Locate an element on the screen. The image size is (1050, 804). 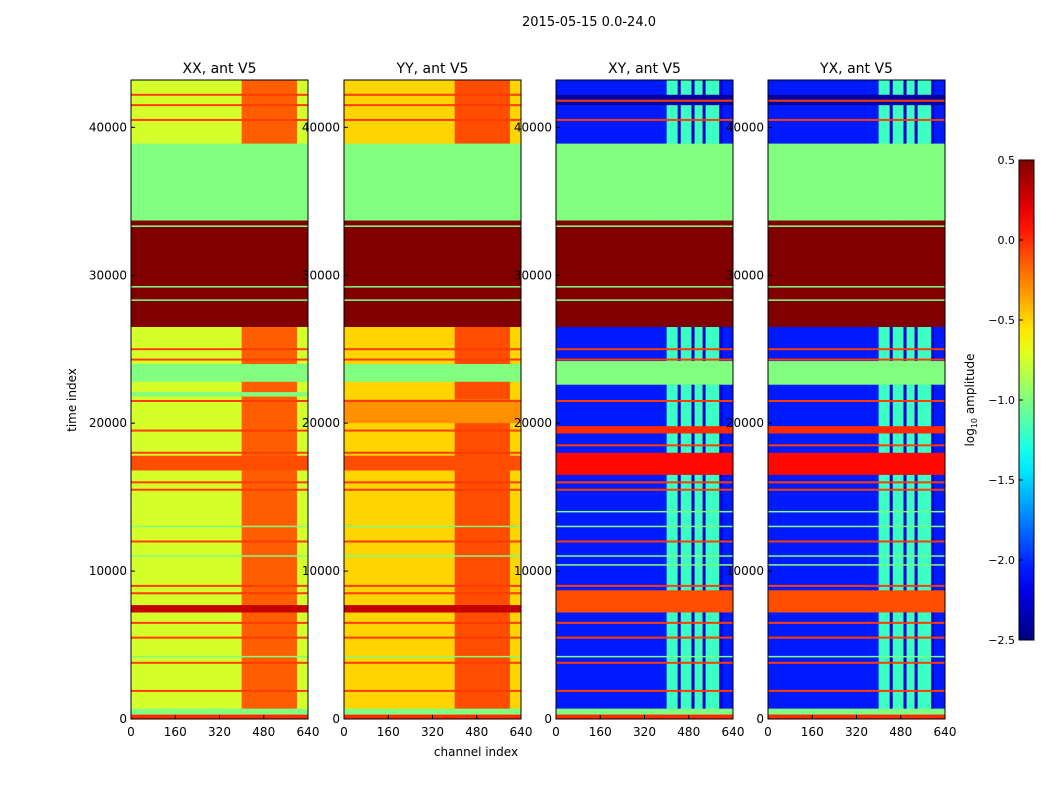
colorbar-tick-label: −0.5 is located at coordinates (1001, 320).